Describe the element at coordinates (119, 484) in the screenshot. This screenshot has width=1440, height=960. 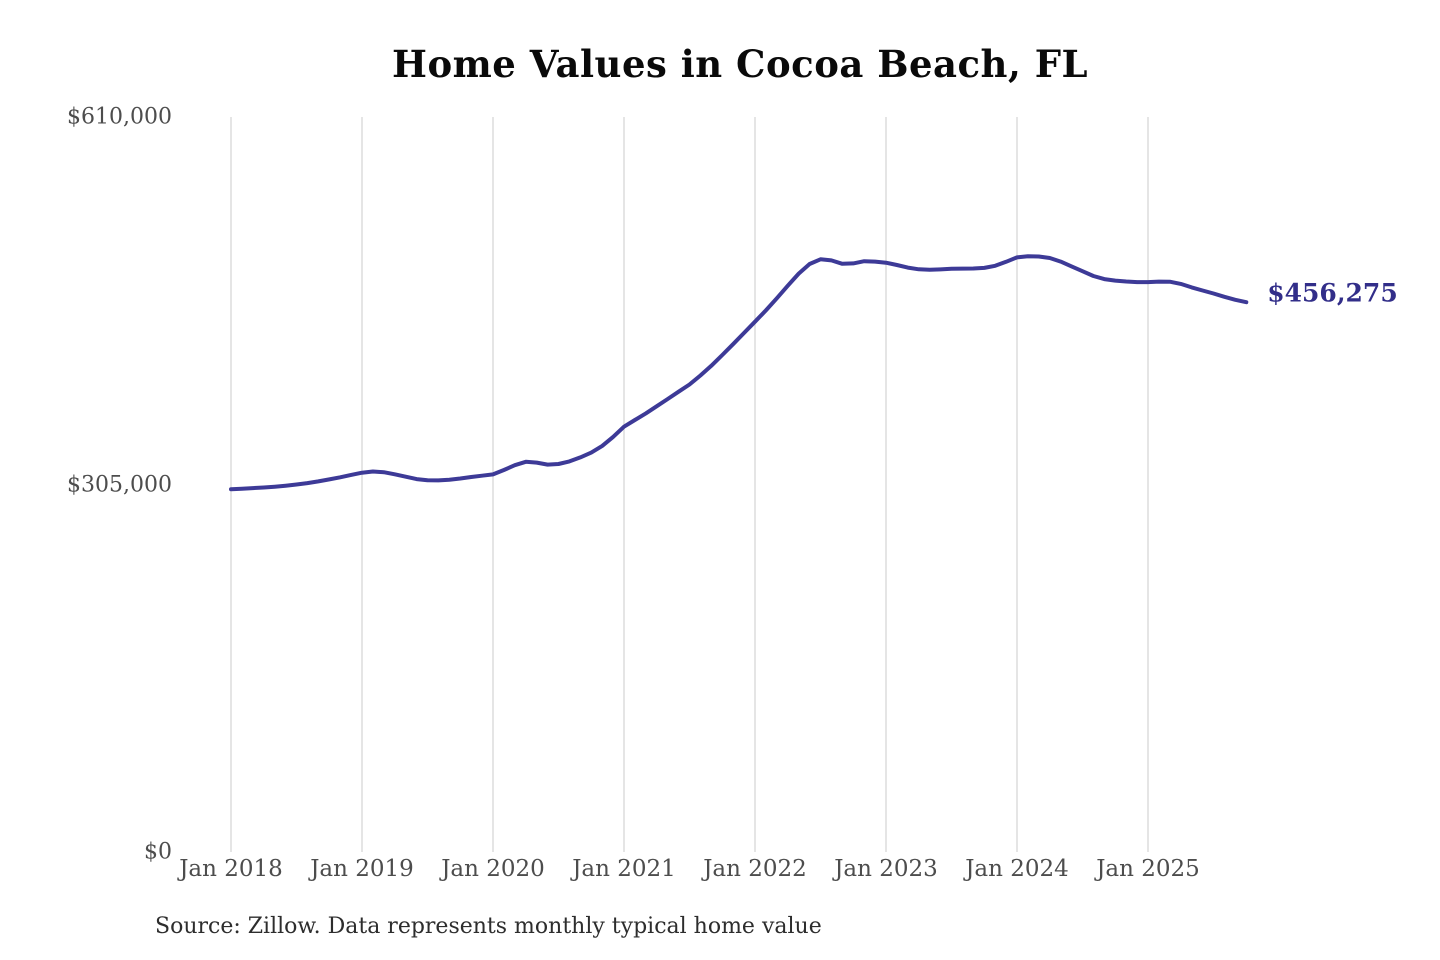
I see `y-tick-label: $305,000` at that location.